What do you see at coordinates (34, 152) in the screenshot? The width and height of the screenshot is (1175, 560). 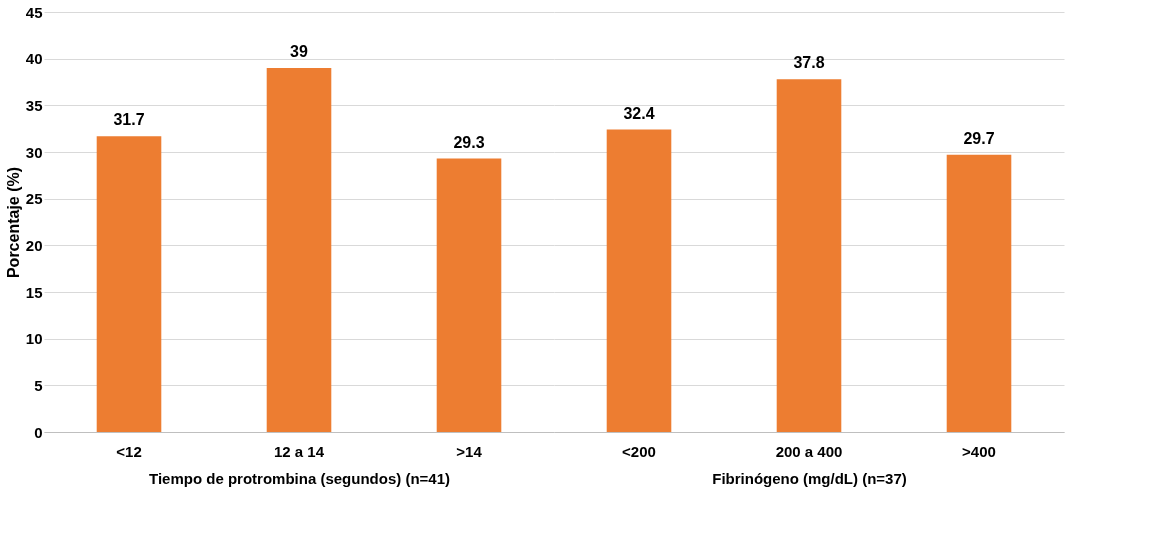 I see `y-tick-label: 30` at bounding box center [34, 152].